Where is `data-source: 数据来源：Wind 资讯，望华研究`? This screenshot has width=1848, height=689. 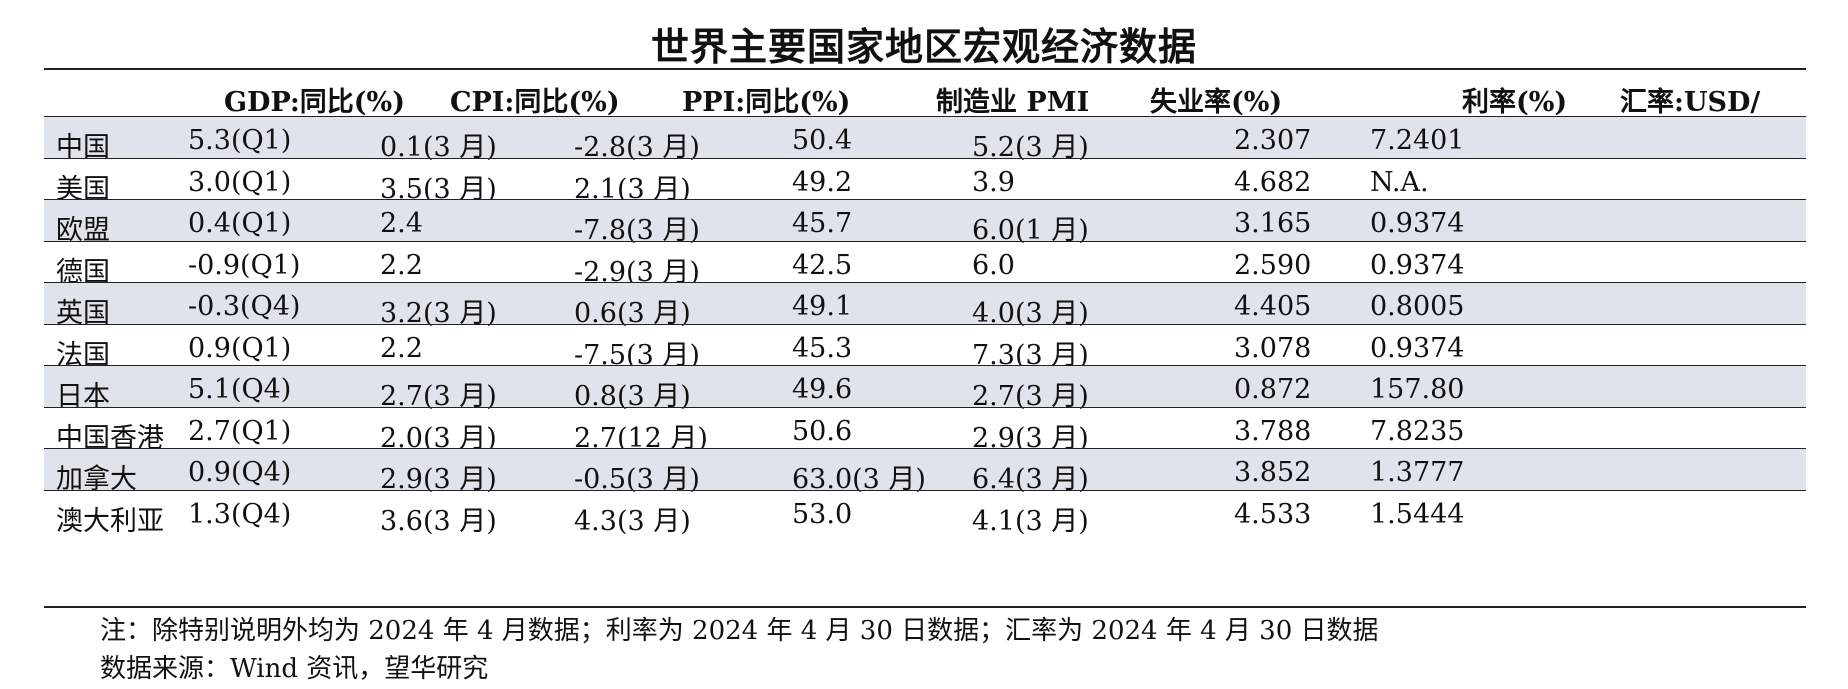 data-source: 数据来源：Wind 资讯，望华研究 is located at coordinates (294, 669).